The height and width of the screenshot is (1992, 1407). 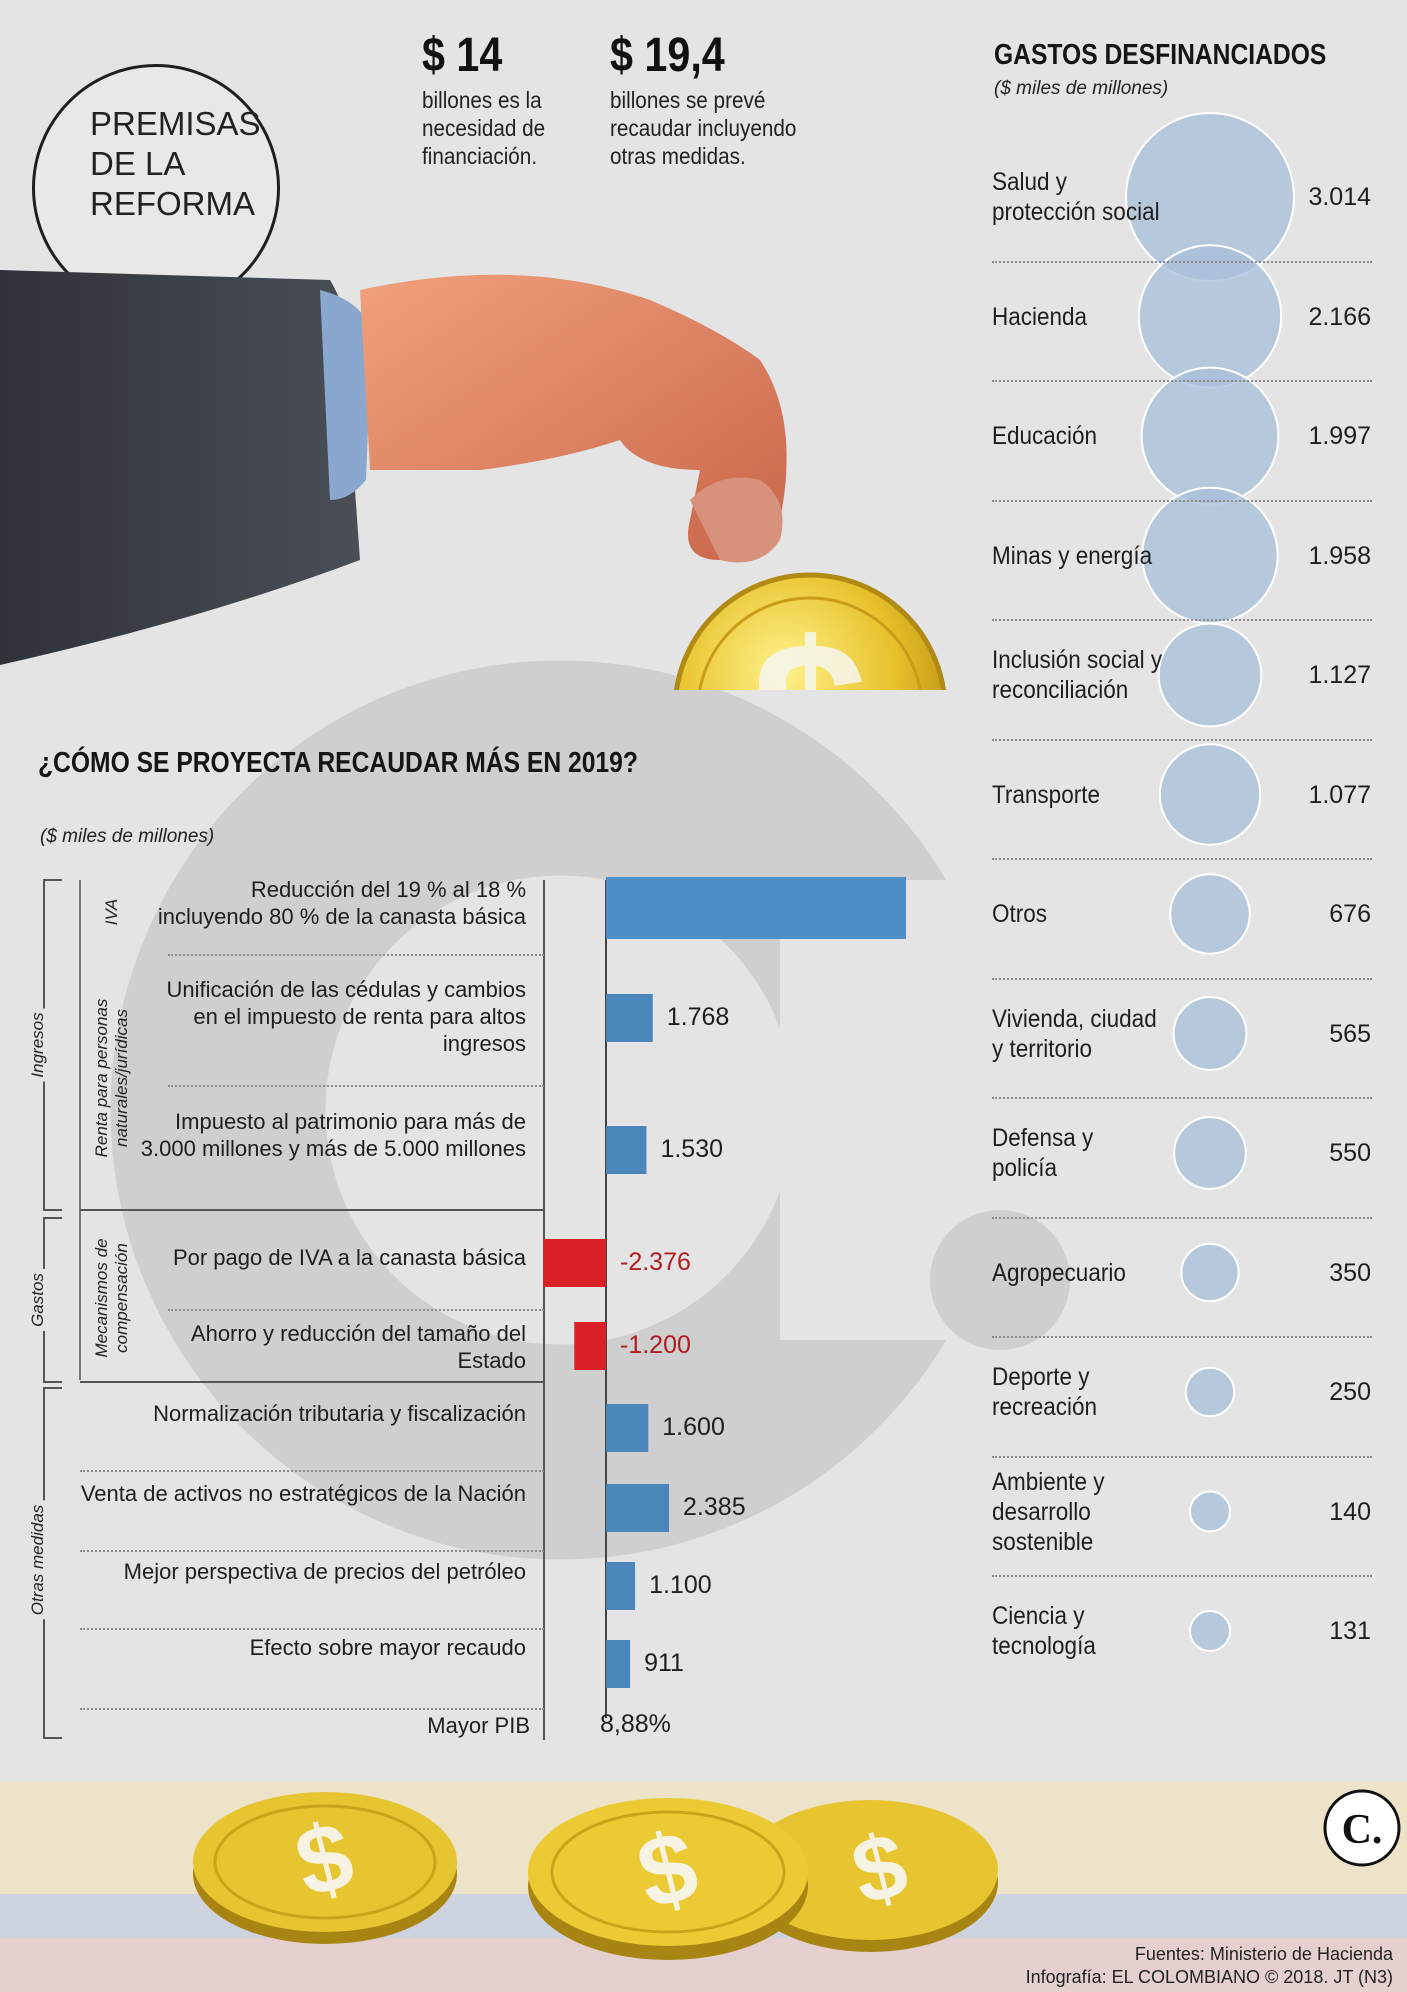 I want to click on category-value: 550, so click(x=1350, y=1153).